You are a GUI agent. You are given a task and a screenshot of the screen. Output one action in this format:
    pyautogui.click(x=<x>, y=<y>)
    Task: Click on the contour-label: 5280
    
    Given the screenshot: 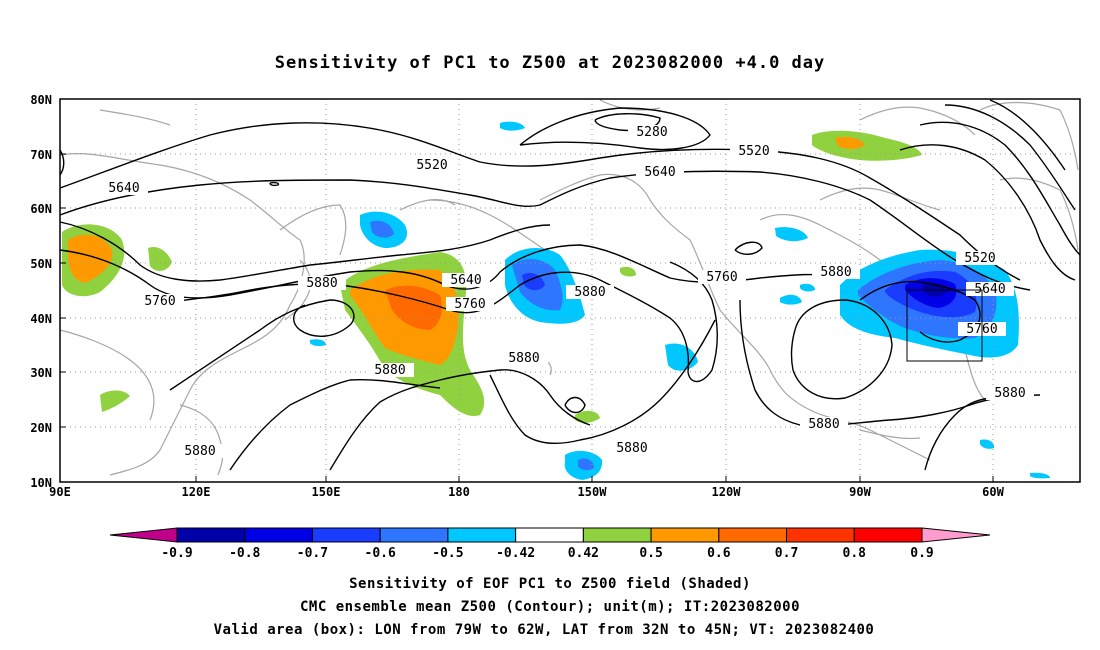 What is the action you would take?
    pyautogui.click(x=652, y=132)
    